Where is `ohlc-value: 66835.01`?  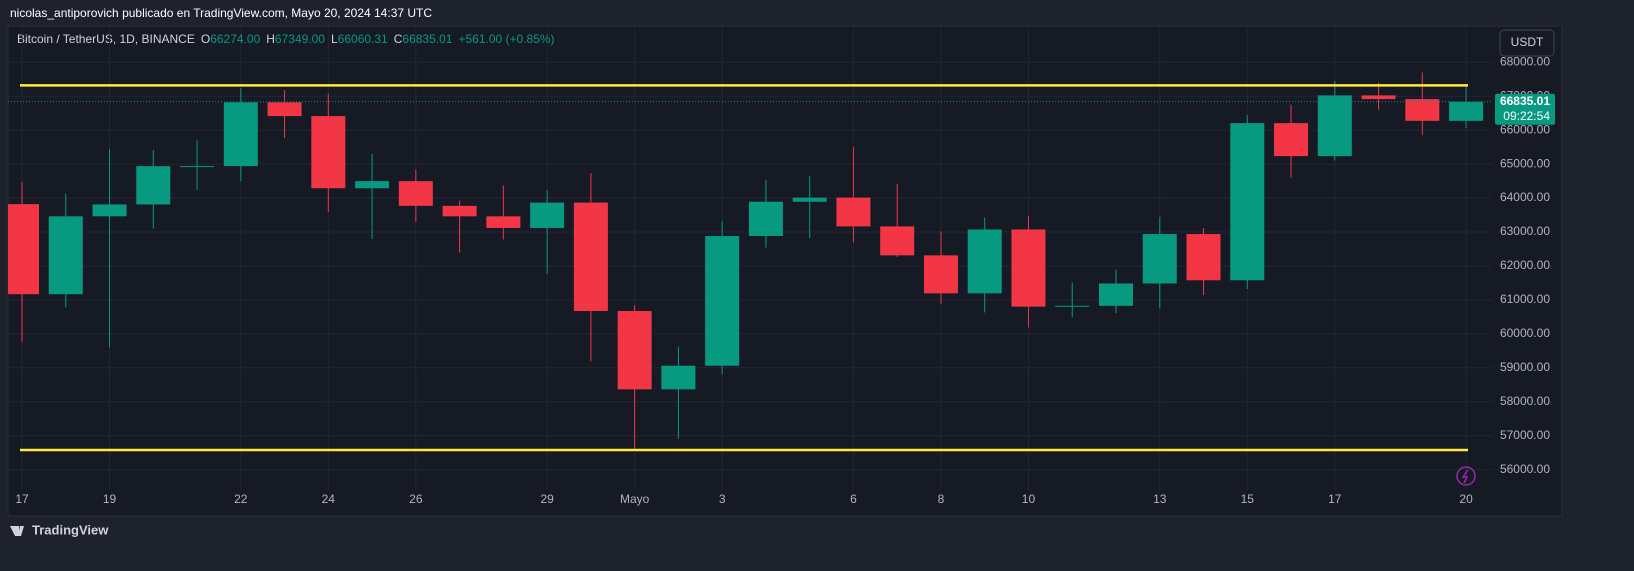
ohlc-value: 66835.01 is located at coordinates (427, 39).